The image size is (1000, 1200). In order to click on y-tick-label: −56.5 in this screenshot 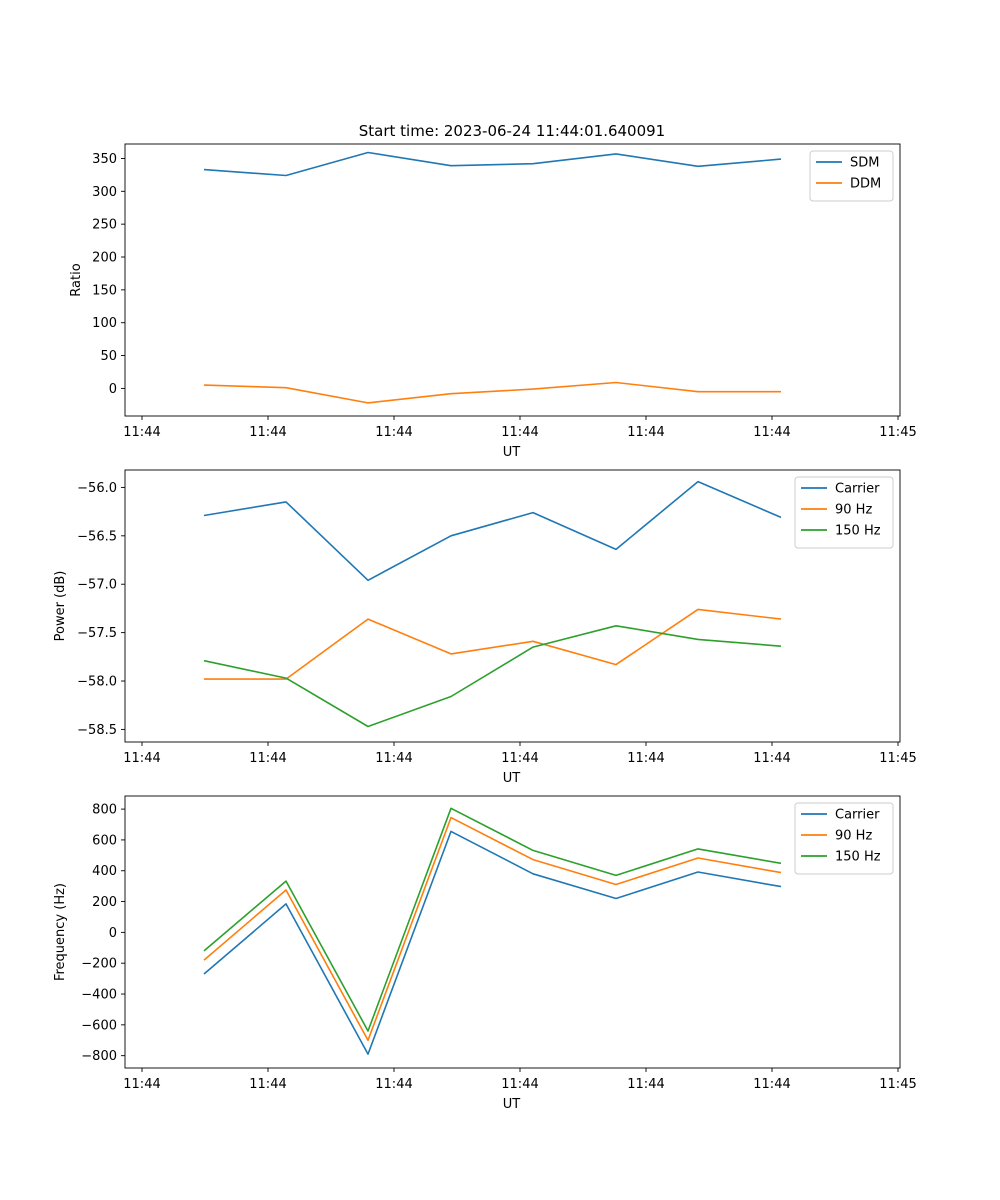, I will do `click(97, 536)`.